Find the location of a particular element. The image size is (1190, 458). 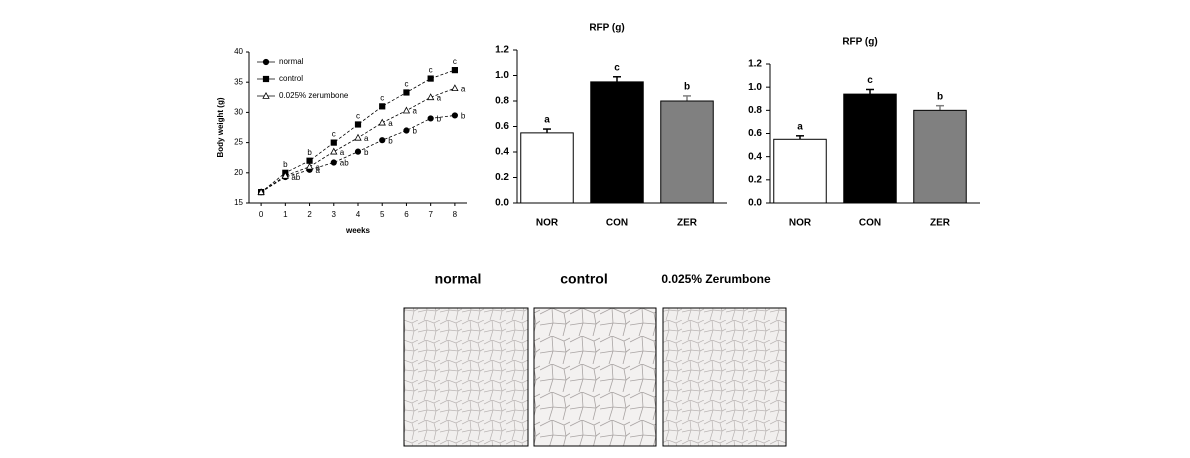

panel-label: 0.025% Zerumbone is located at coordinates (716, 279).